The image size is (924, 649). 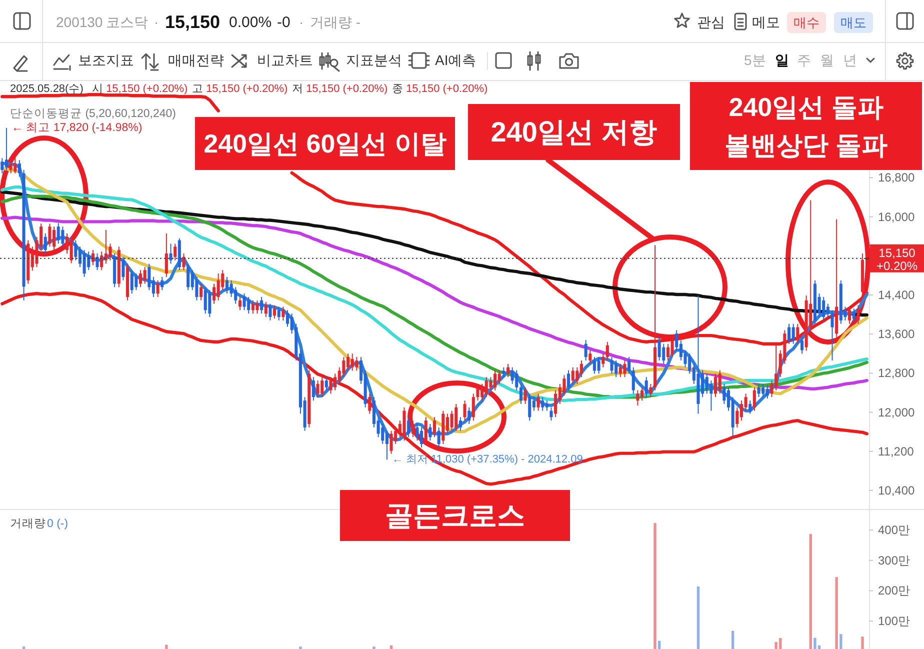 What do you see at coordinates (897, 177) in the screenshot?
I see `y-tick-label: 16,800` at bounding box center [897, 177].